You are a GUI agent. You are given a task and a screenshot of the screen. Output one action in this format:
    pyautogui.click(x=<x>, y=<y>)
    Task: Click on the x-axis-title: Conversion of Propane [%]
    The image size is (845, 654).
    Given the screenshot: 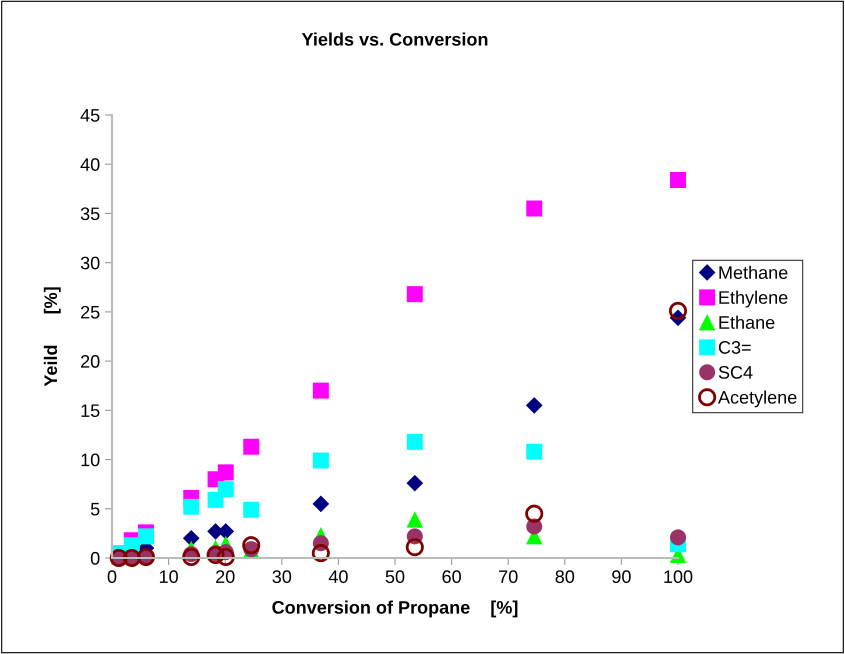 What is the action you would take?
    pyautogui.click(x=395, y=609)
    